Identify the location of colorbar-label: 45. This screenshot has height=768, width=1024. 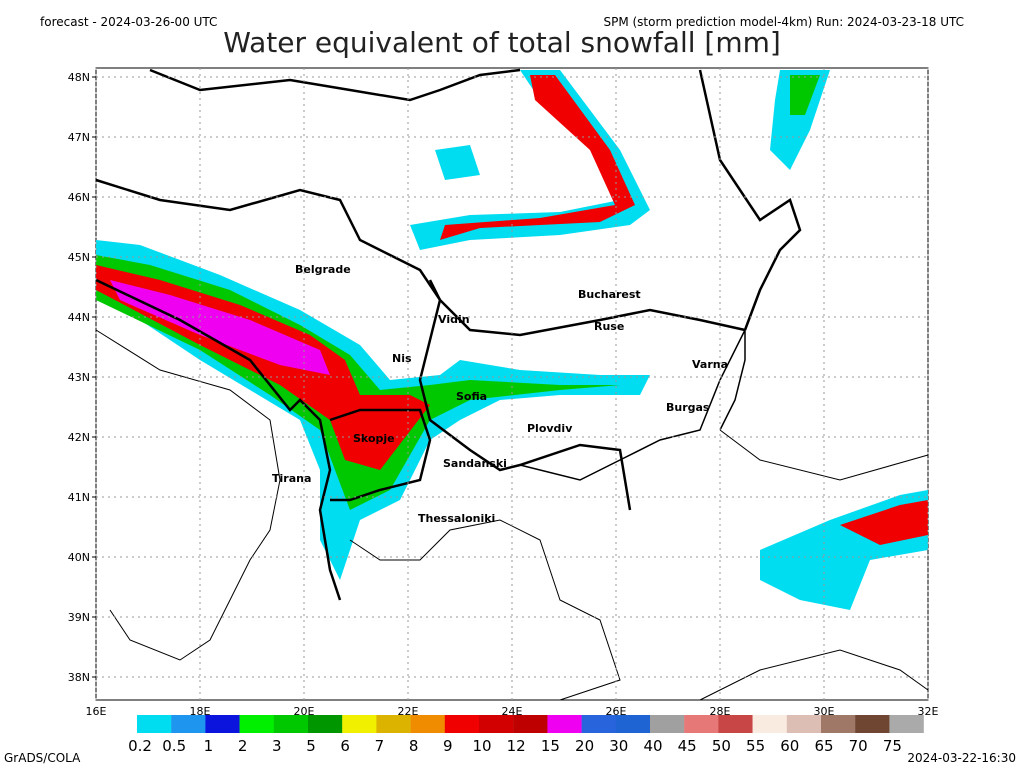
(687, 746).